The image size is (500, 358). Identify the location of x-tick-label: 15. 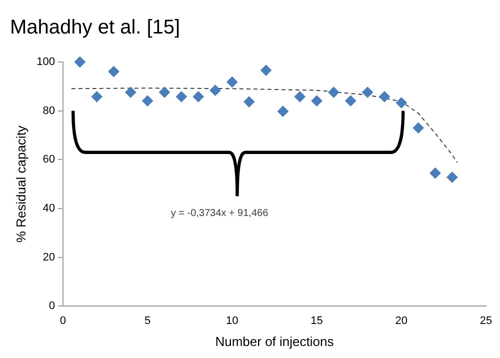
(316, 320).